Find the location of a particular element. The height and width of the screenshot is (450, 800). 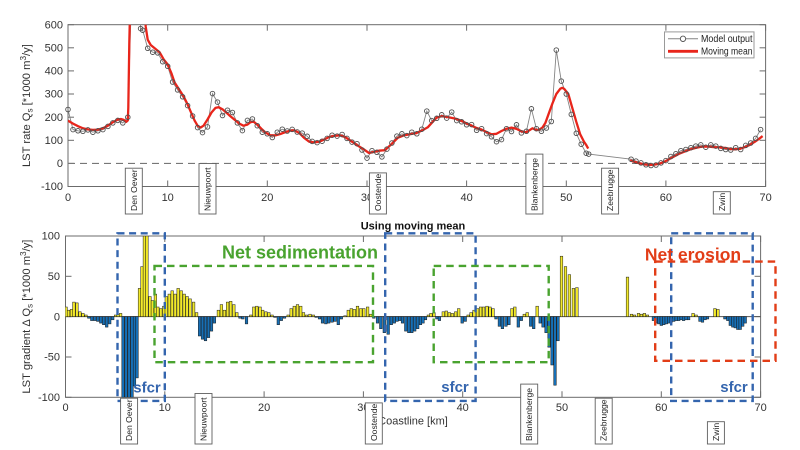

svg-text: Using moving mean is located at coordinates (413, 227).